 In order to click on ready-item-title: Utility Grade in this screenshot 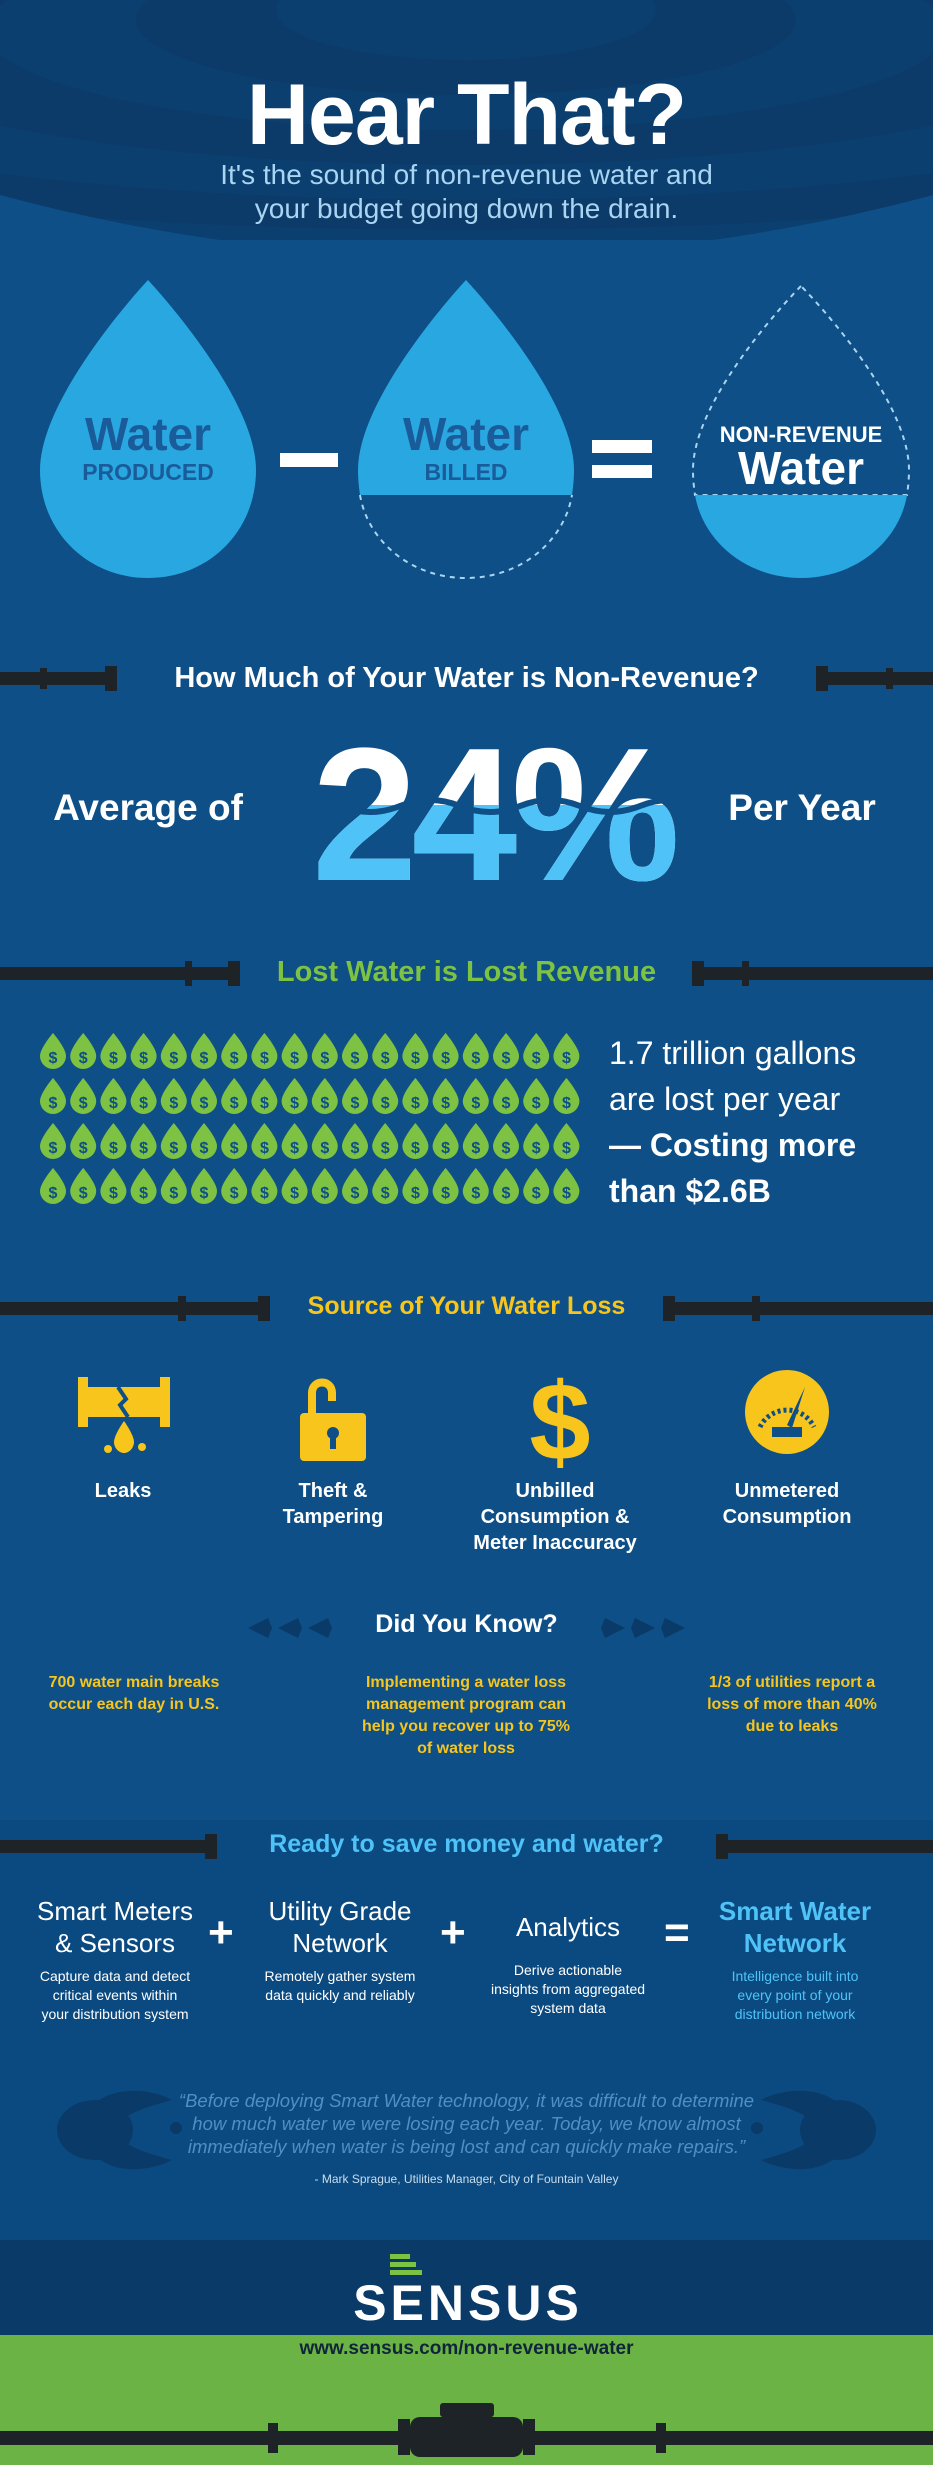, I will do `click(340, 1911)`.